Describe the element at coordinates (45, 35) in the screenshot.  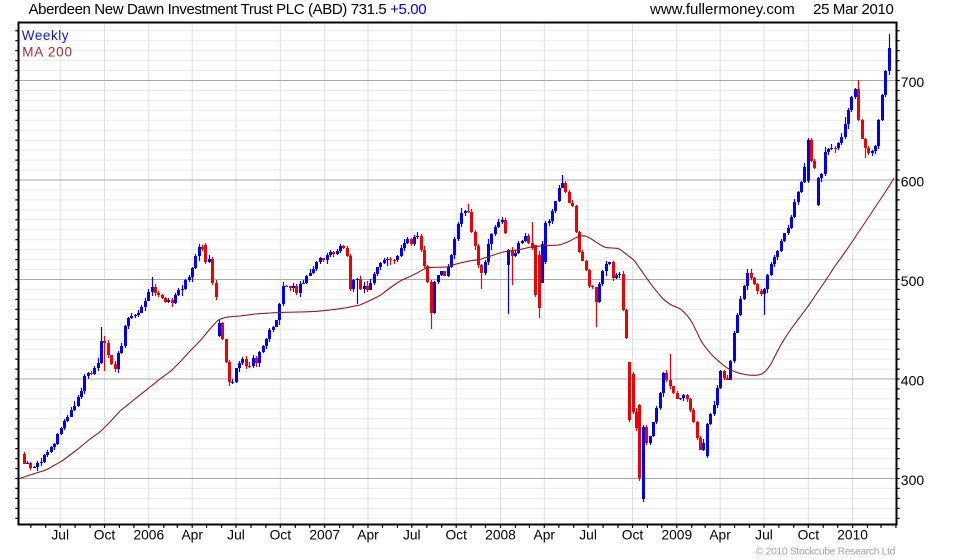
I see `svg-text: Weekly` at that location.